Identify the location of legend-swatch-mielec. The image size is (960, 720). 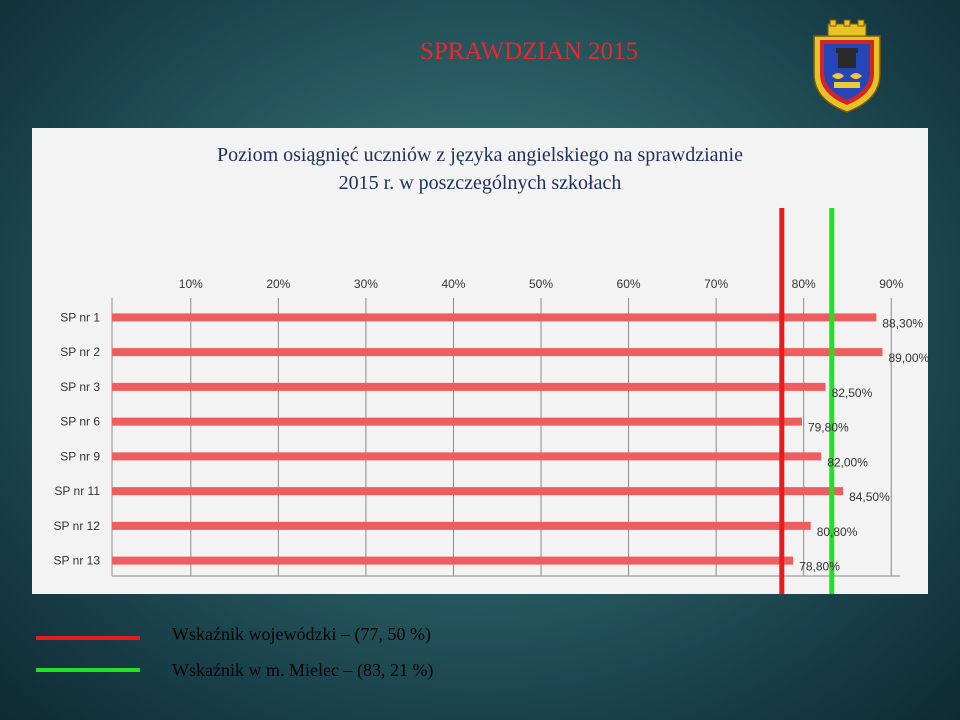
(88, 670).